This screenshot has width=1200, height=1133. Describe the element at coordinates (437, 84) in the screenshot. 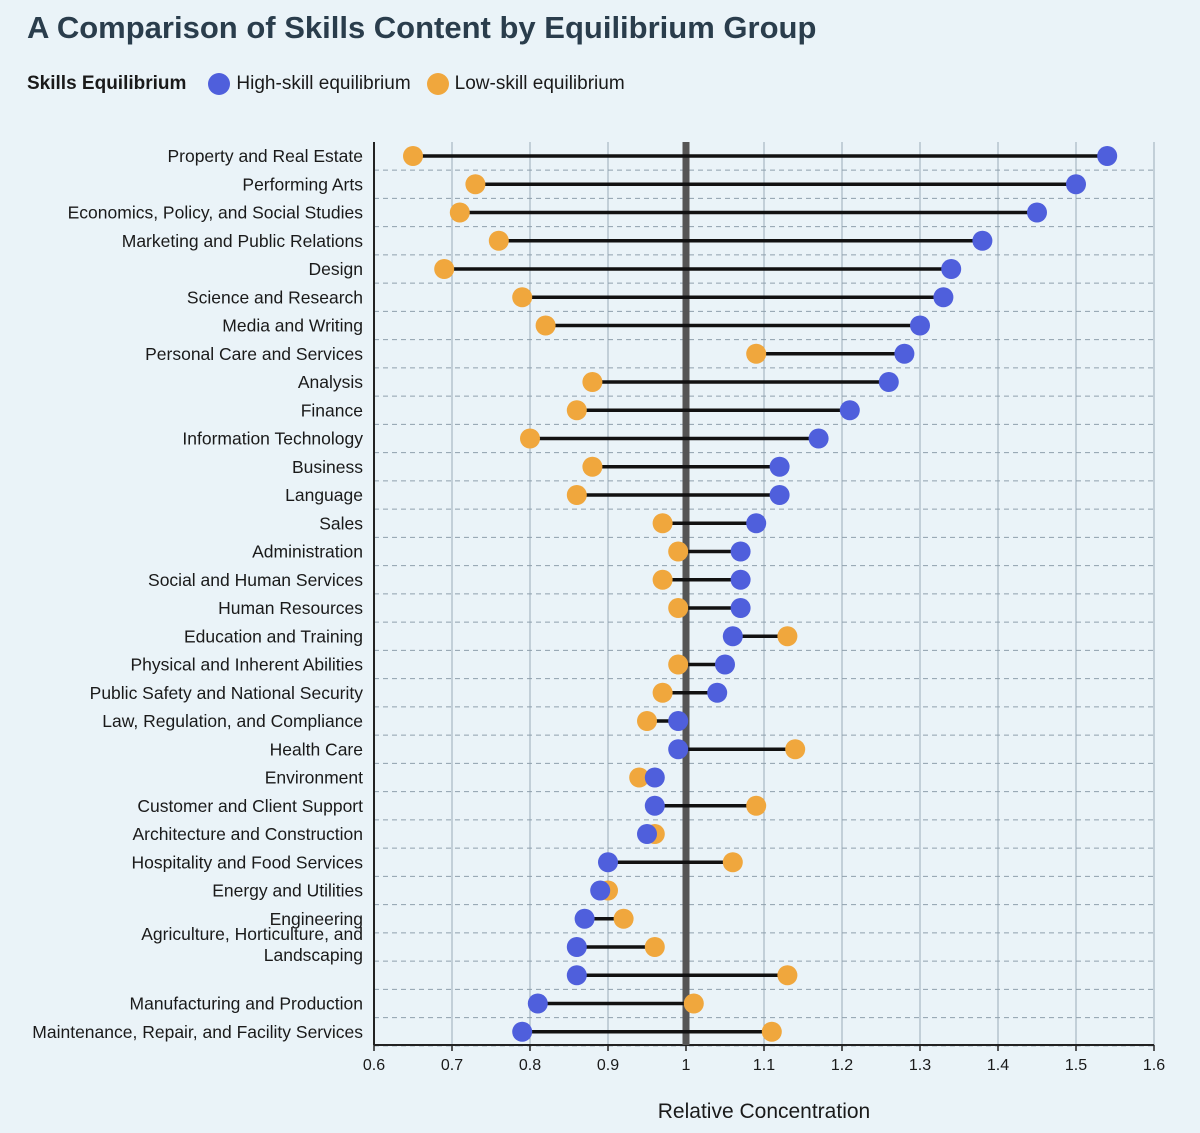

I see `legend-swatch-low` at that location.